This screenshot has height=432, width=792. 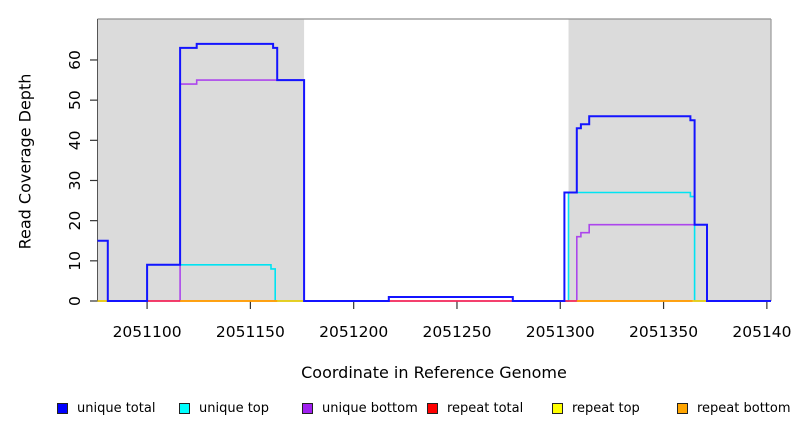 What do you see at coordinates (75, 261) in the screenshot?
I see `y-tick-label: 10` at bounding box center [75, 261].